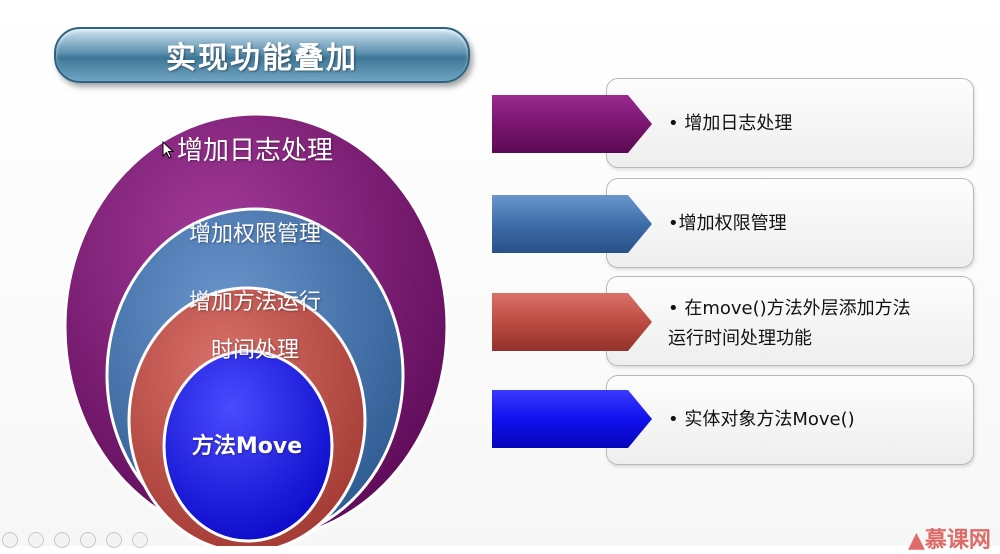 Image resolution: width=1000 pixels, height=554 pixels. Describe the element at coordinates (572, 124) in the screenshot. I see `row-log-arrow` at that location.